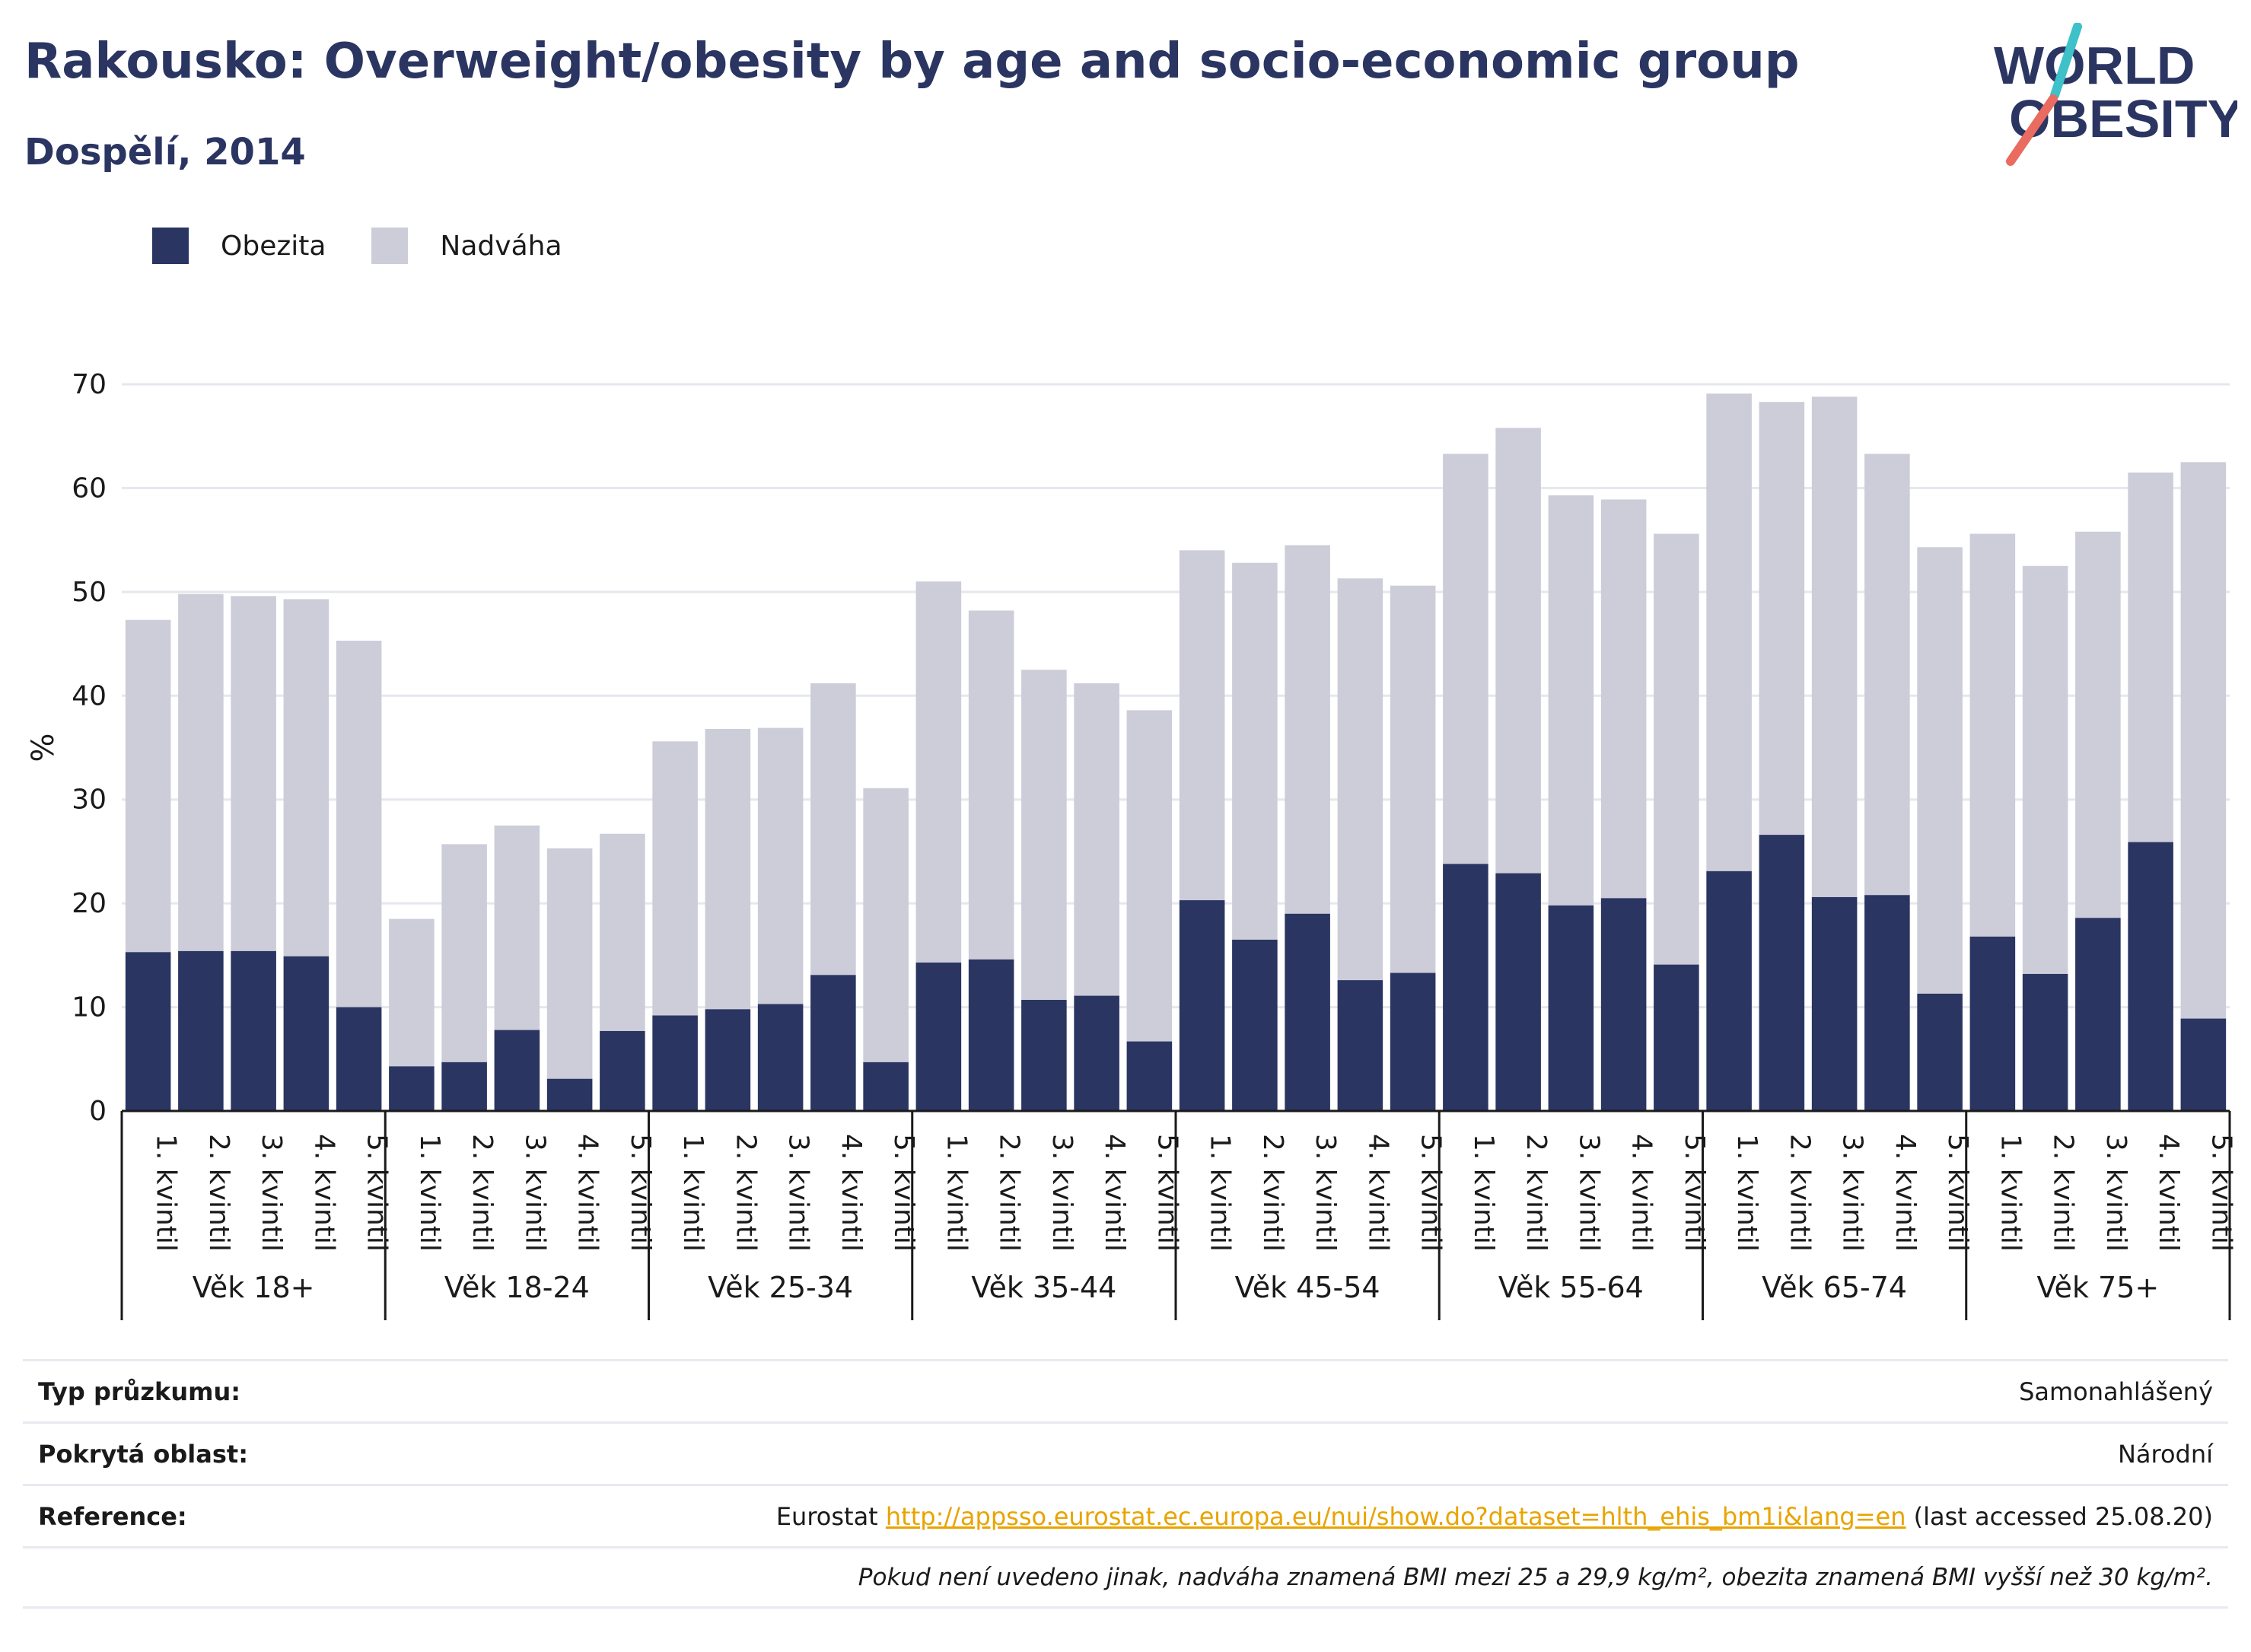  Describe the element at coordinates (2116, 1391) in the screenshot. I see `survey-value: Samonahlášený` at that location.